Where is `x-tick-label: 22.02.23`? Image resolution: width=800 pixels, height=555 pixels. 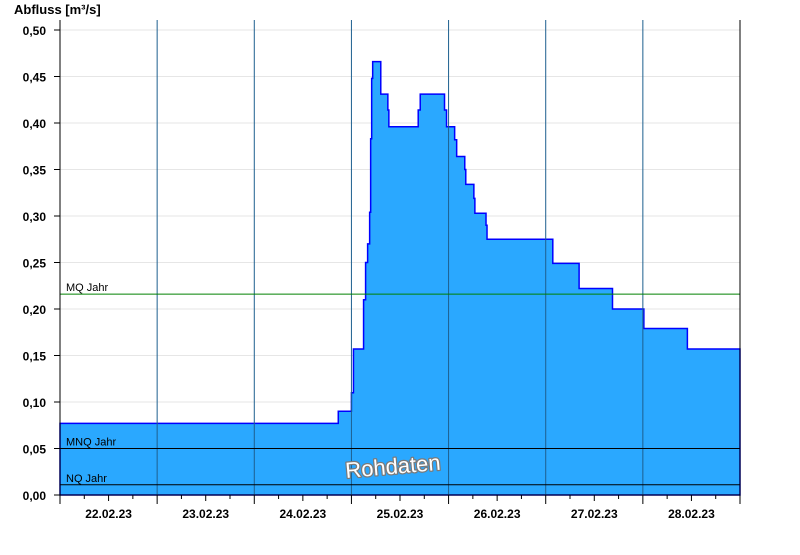 x-tick-label: 22.02.23 is located at coordinates (108, 514).